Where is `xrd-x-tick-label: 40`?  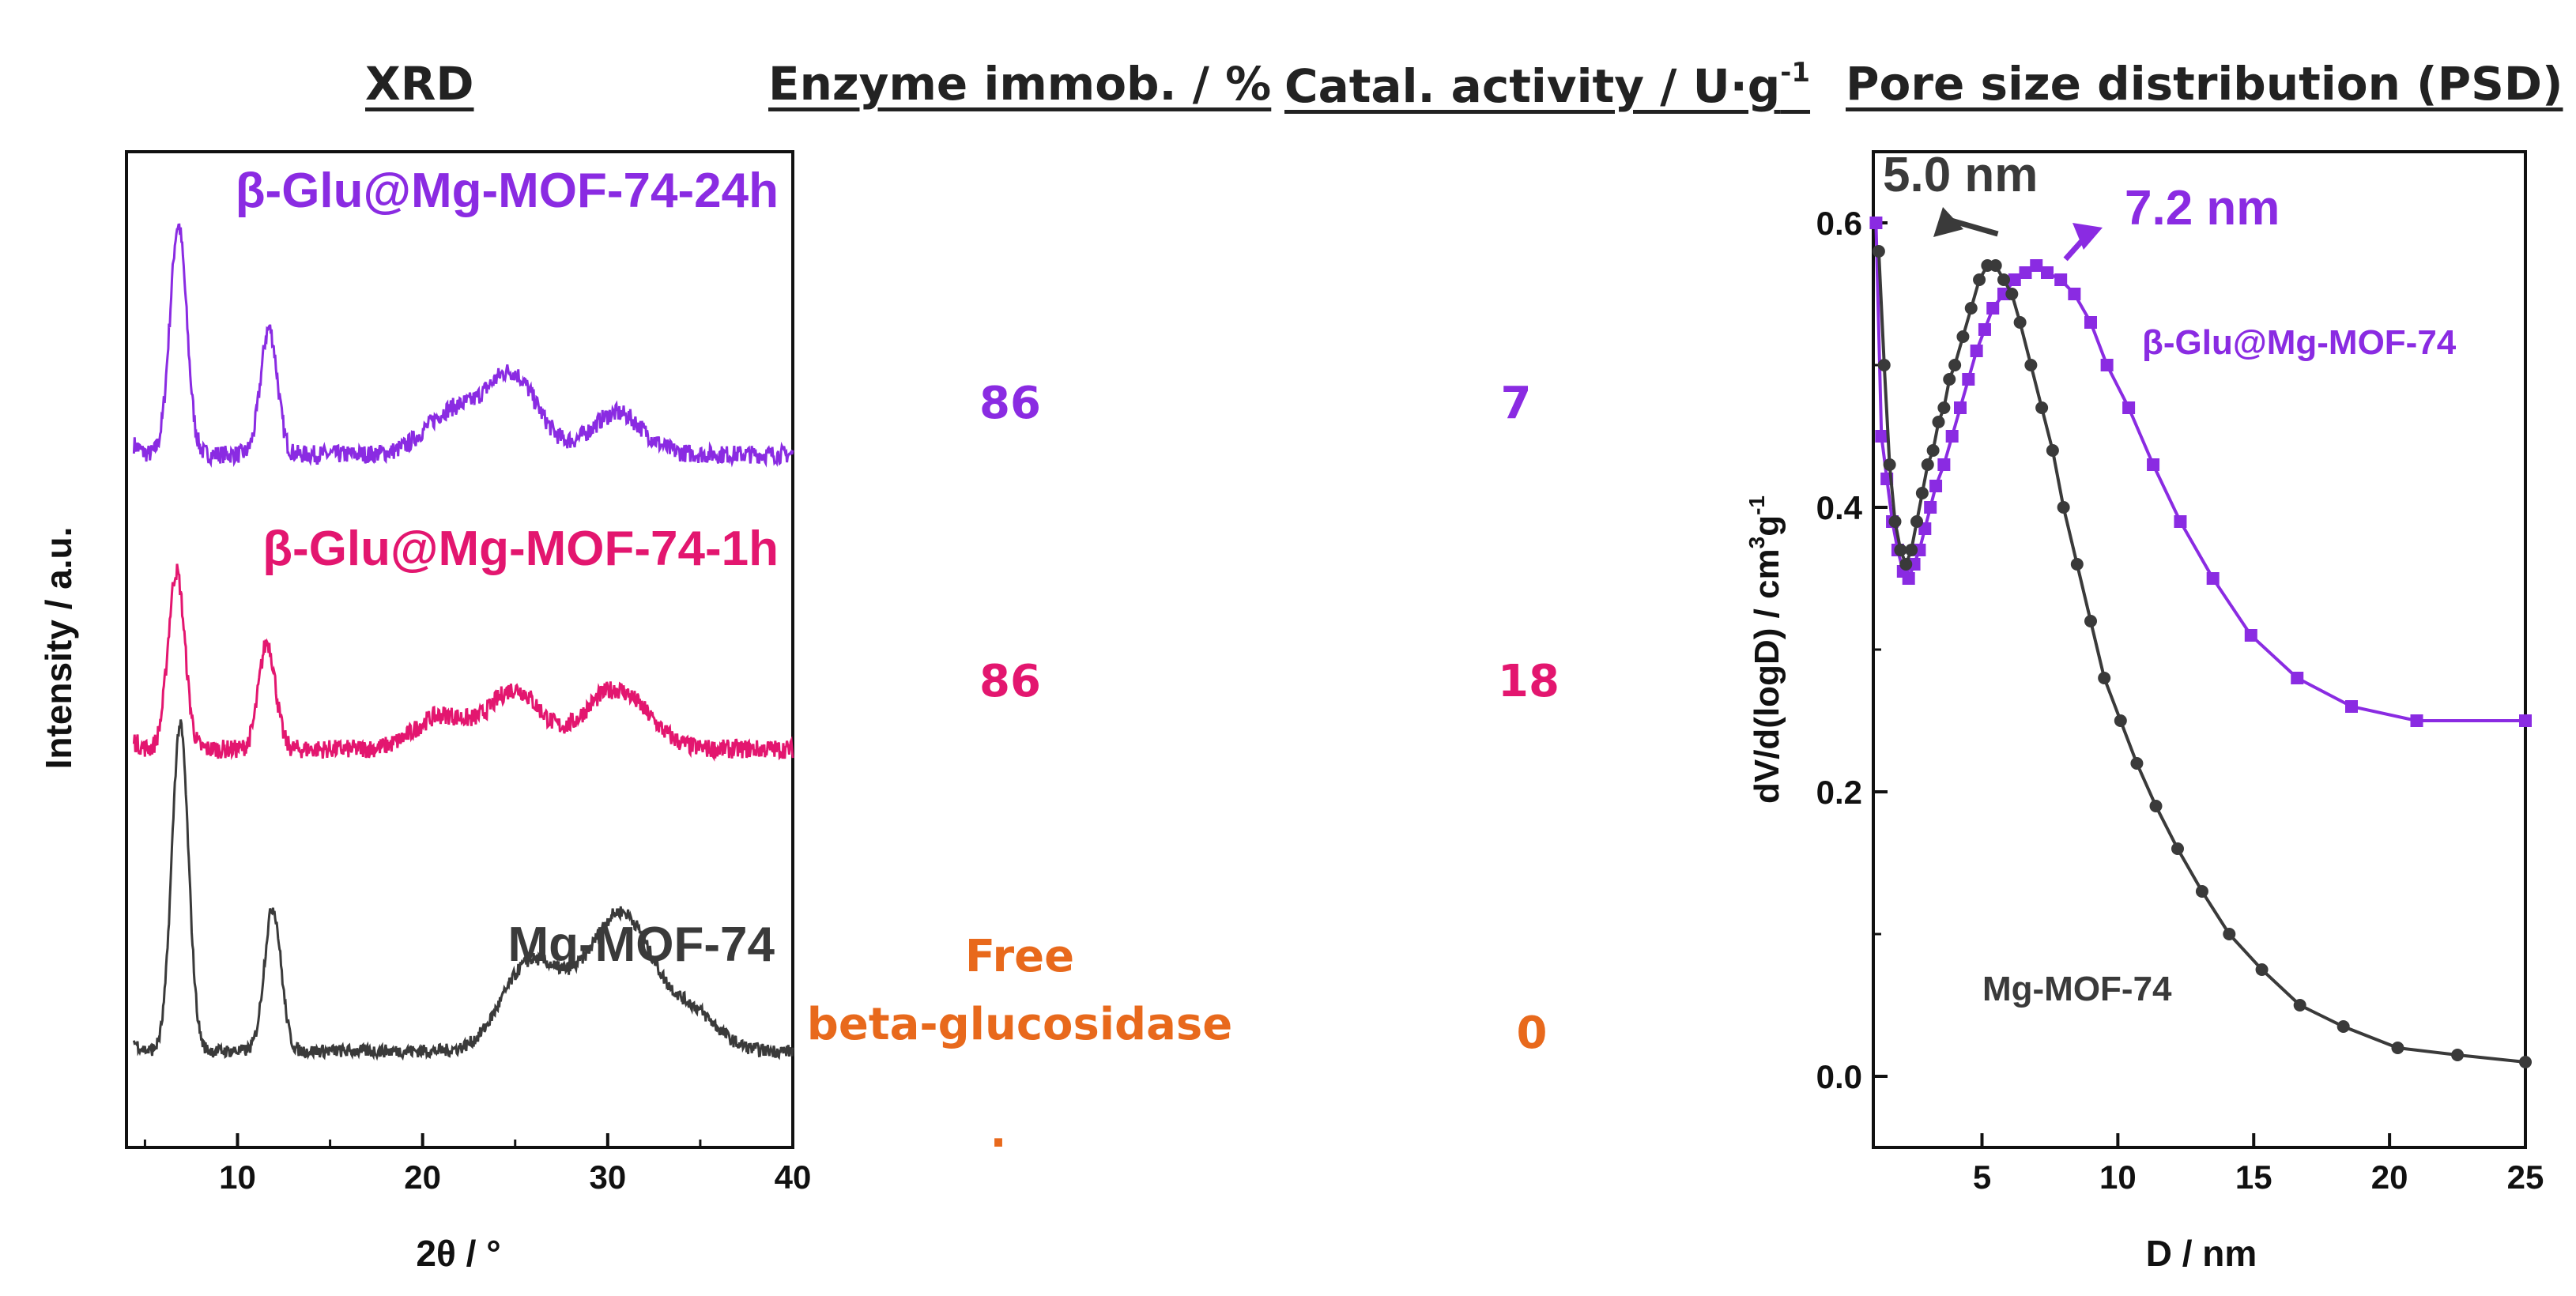
xrd-x-tick-label: 40 is located at coordinates (793, 1177).